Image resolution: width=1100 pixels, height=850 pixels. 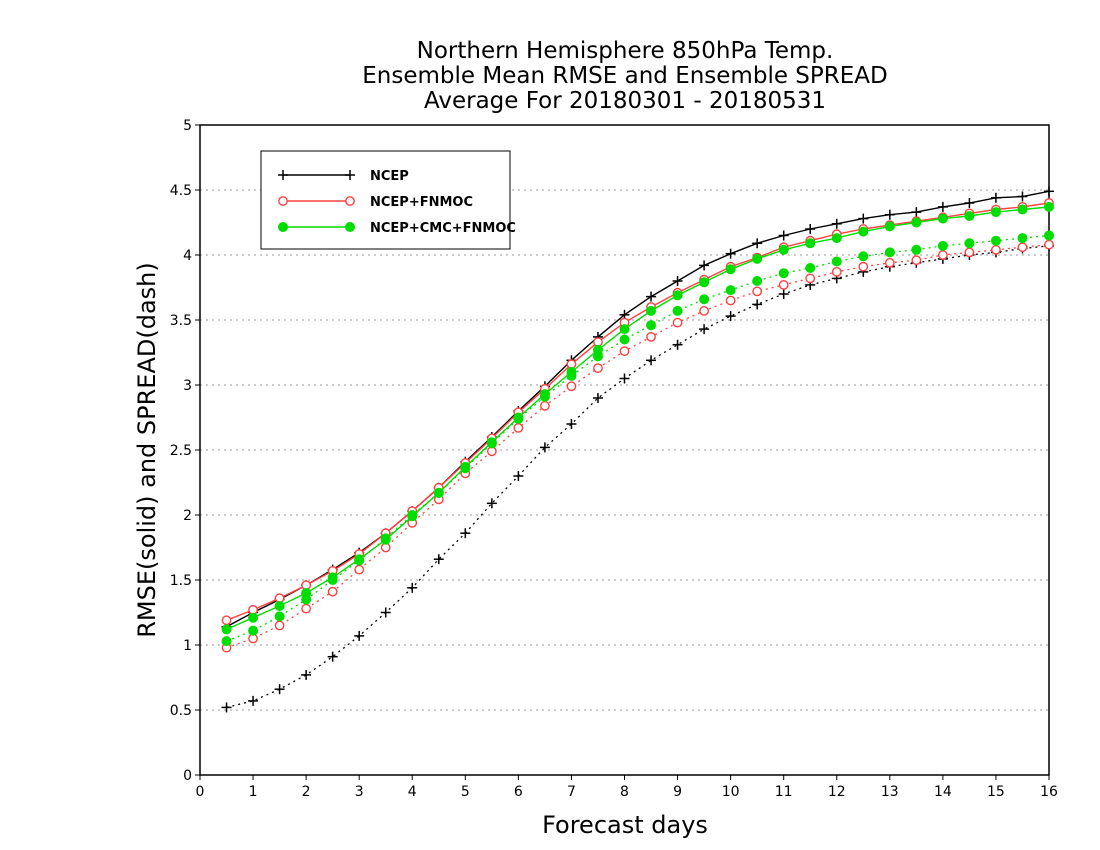 What do you see at coordinates (443, 228) in the screenshot?
I see `legend-label: NCEP+CMC+FNMOC` at bounding box center [443, 228].